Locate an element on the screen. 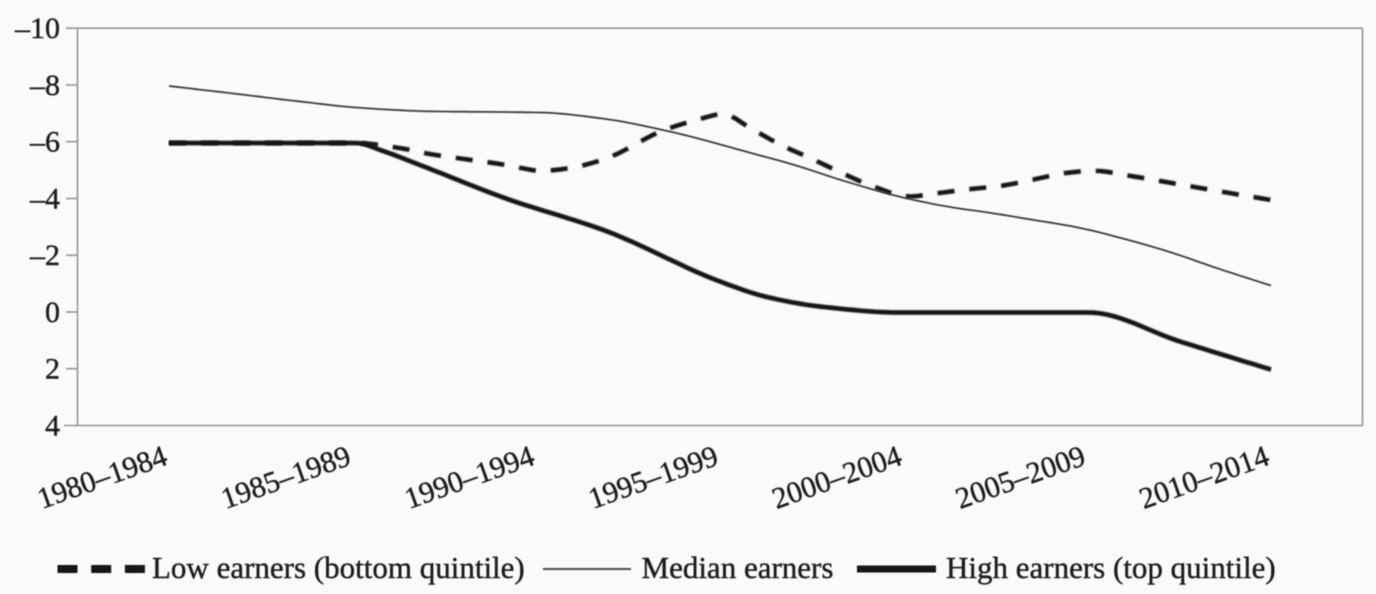  svg-text: Median earners is located at coordinates (738, 567).